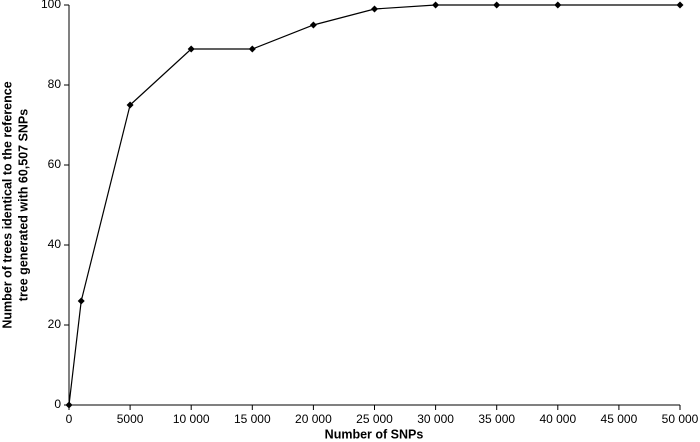 Image resolution: width=700 pixels, height=442 pixels. I want to click on y-tick-label: 20, so click(55, 324).